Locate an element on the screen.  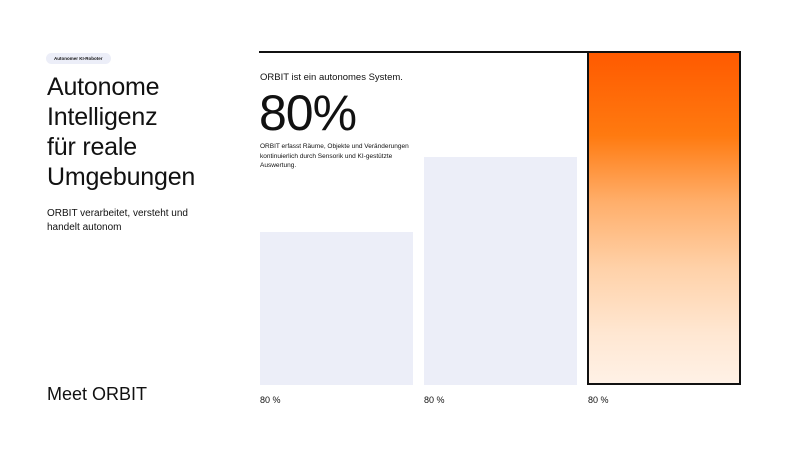
bar-3-label: 80 % is located at coordinates (598, 400).